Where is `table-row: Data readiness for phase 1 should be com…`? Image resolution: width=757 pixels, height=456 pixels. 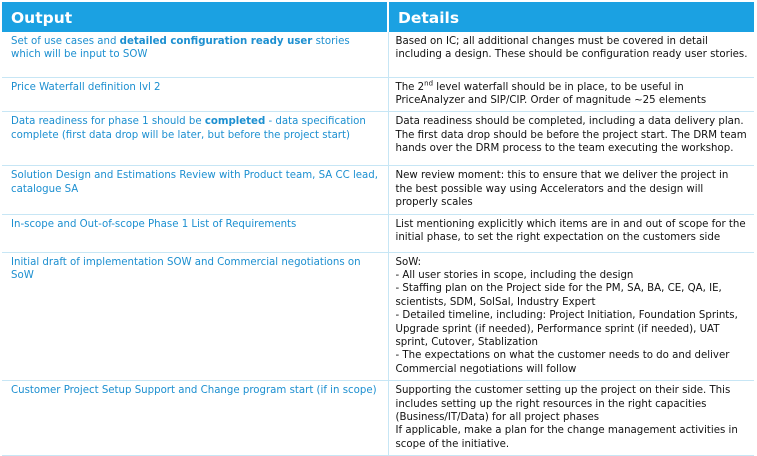
table-row: Data readiness for phase 1 should be com… is located at coordinates (378, 139).